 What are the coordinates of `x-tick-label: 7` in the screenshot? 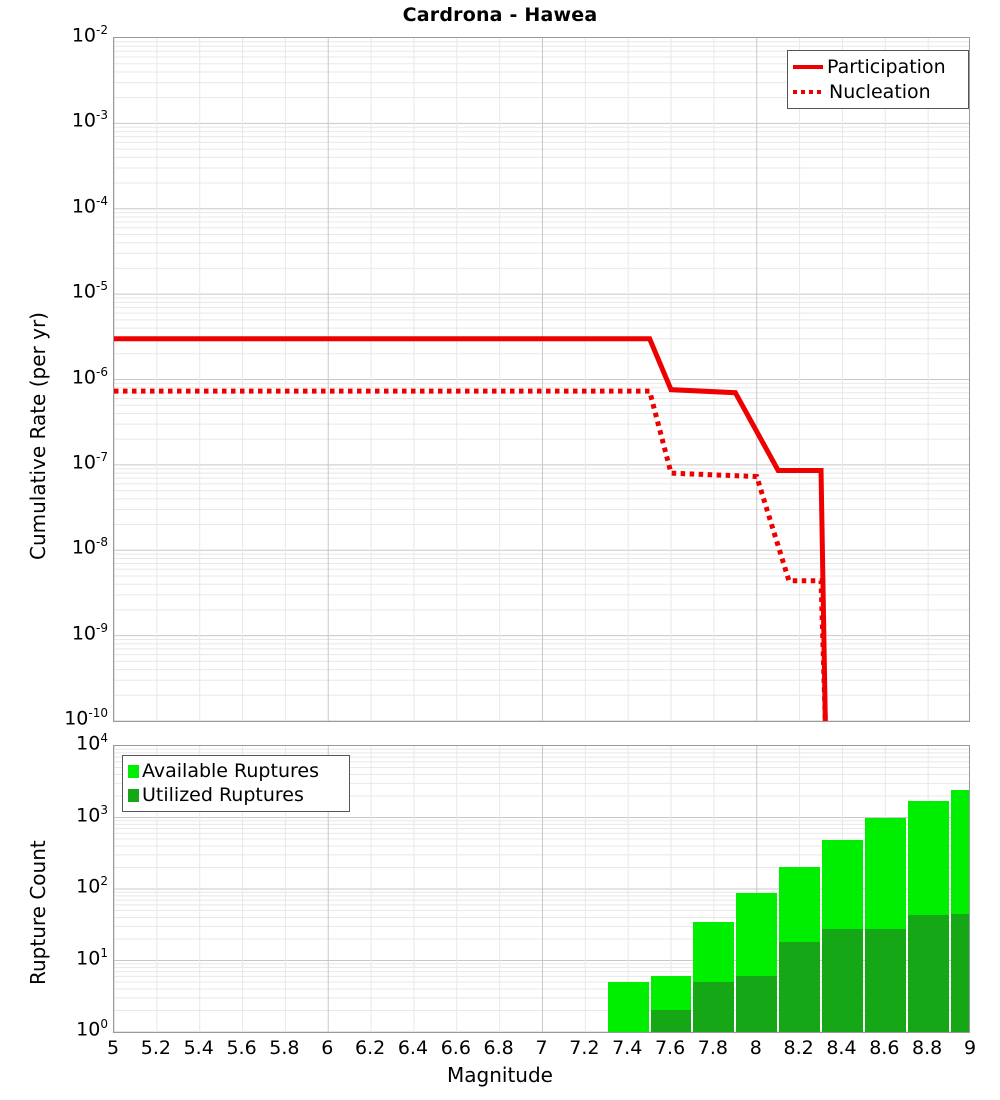 It's located at (541, 1048).